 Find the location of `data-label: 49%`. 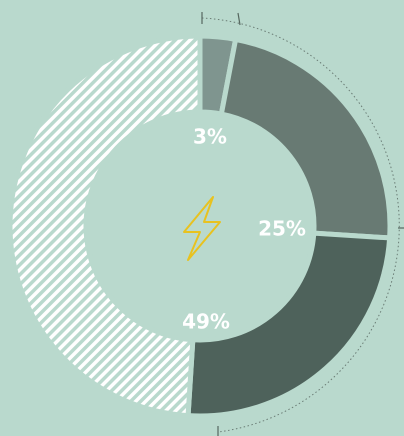

data-label: 49% is located at coordinates (206, 322).